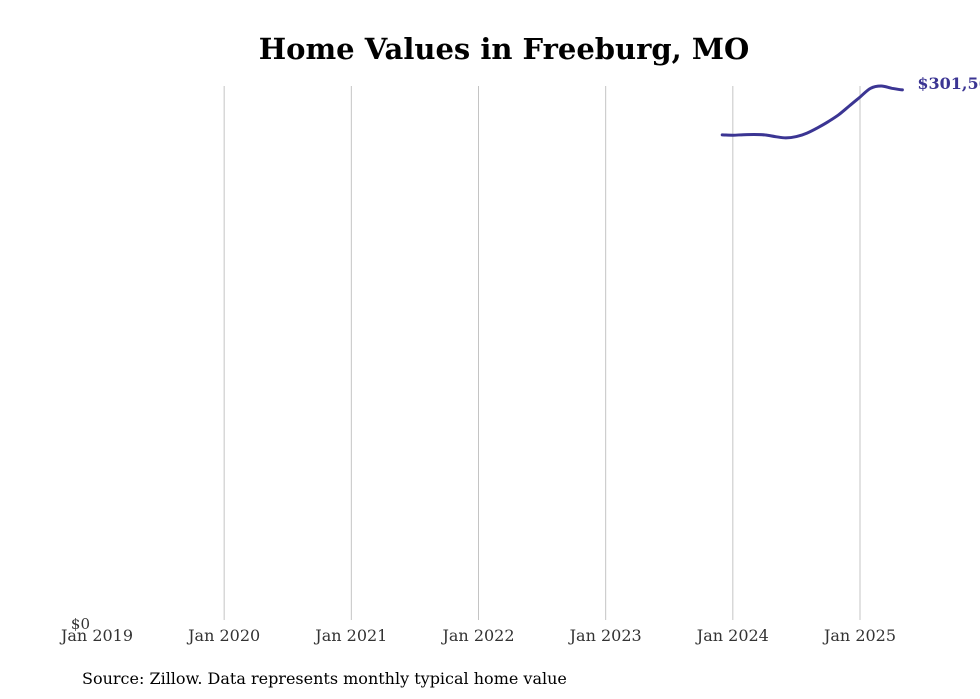 The width and height of the screenshot is (980, 699). I want to click on series-layer: $301,560, so click(850, 107).